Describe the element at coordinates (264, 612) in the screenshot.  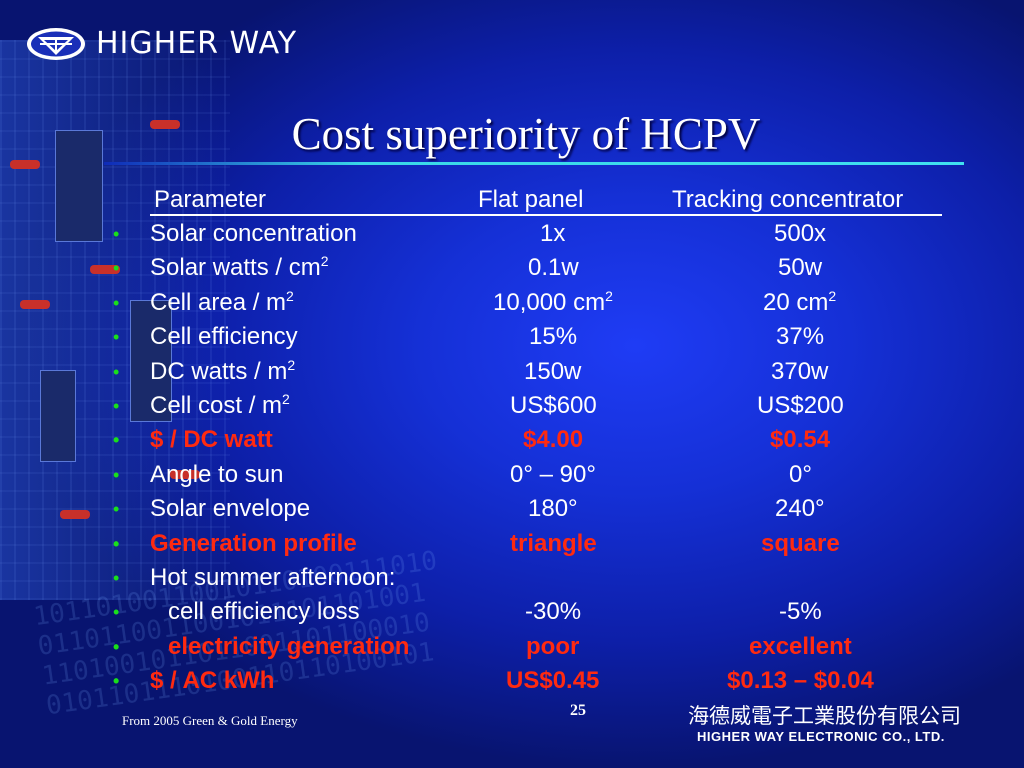
I see `parameter-cell-text: cell efficiency loss` at that location.